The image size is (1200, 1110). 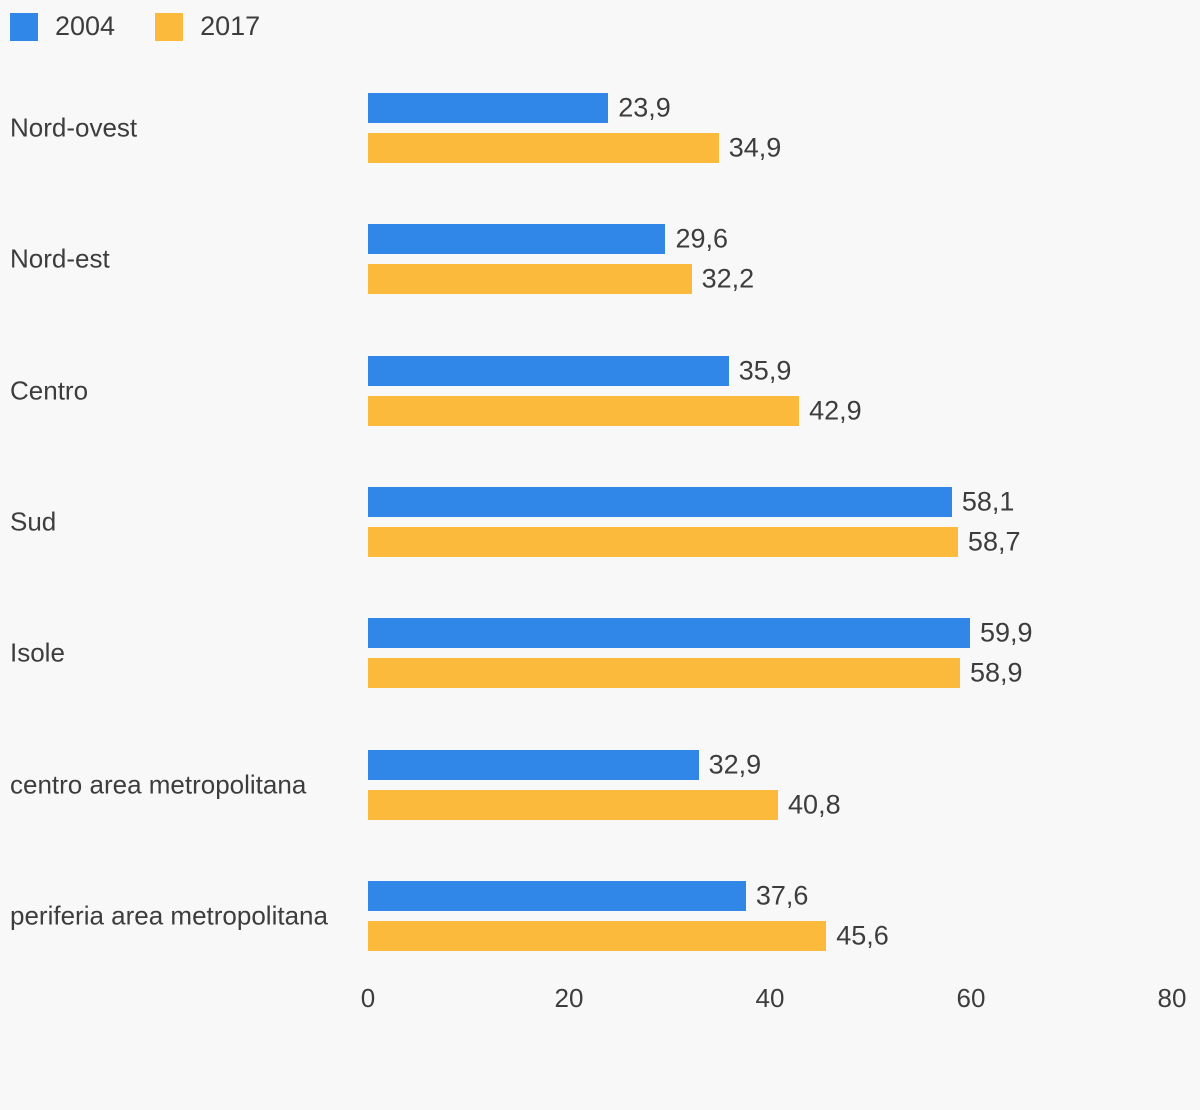 What do you see at coordinates (230, 26) in the screenshot?
I see `legend-label-2017: 2017` at bounding box center [230, 26].